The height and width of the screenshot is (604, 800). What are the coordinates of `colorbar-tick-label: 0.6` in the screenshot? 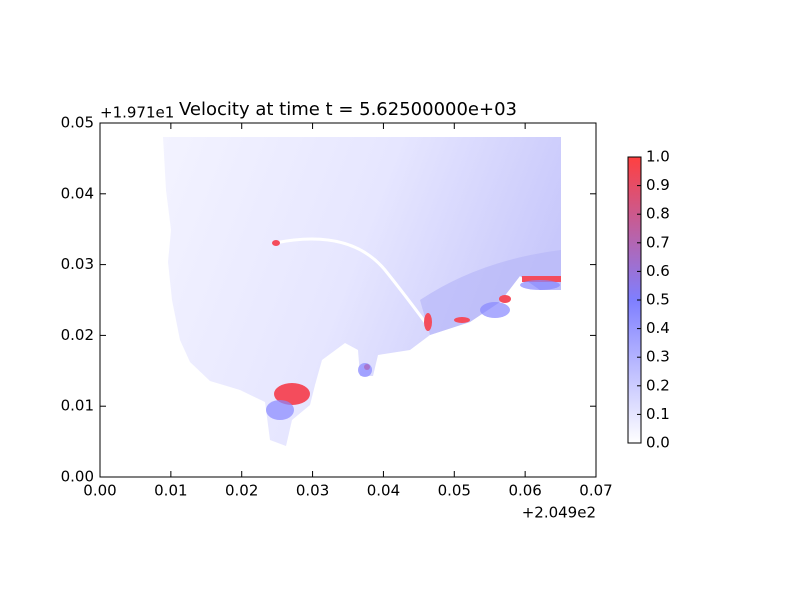 It's located at (658, 271).